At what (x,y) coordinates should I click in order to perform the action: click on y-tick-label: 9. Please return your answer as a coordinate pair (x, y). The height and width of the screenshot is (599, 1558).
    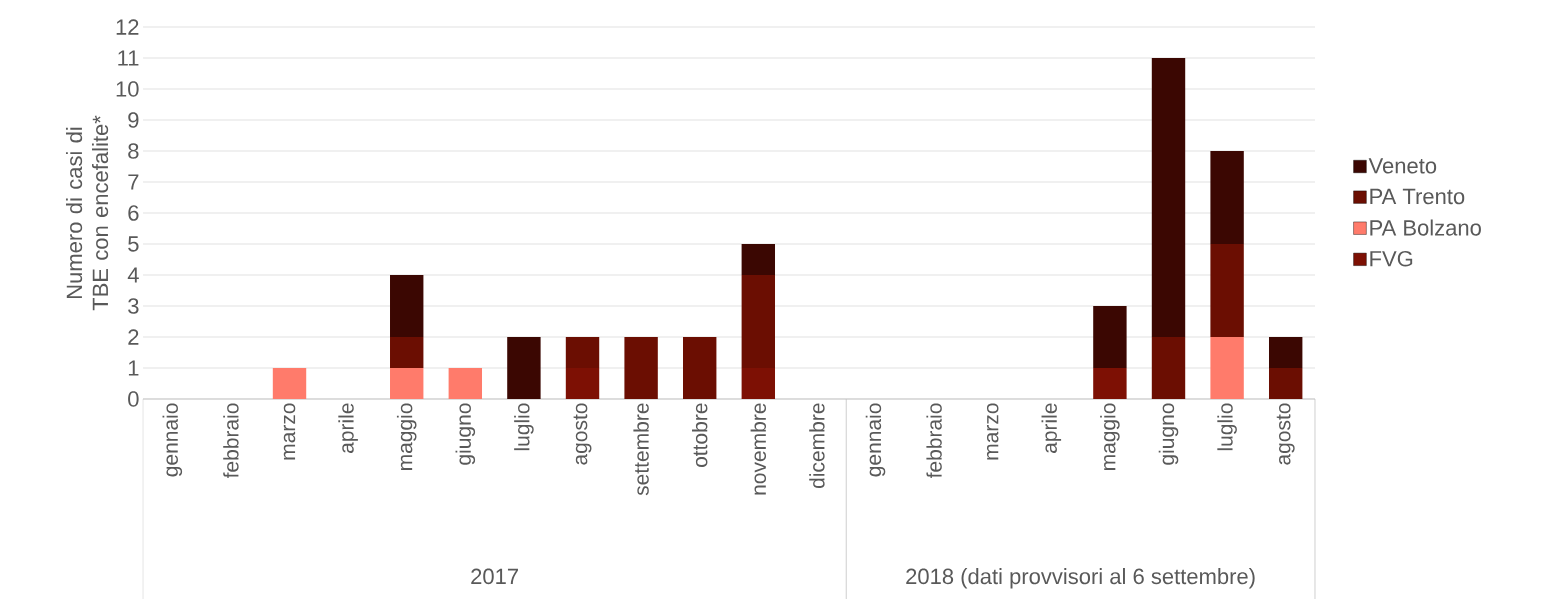
    Looking at the image, I should click on (133, 120).